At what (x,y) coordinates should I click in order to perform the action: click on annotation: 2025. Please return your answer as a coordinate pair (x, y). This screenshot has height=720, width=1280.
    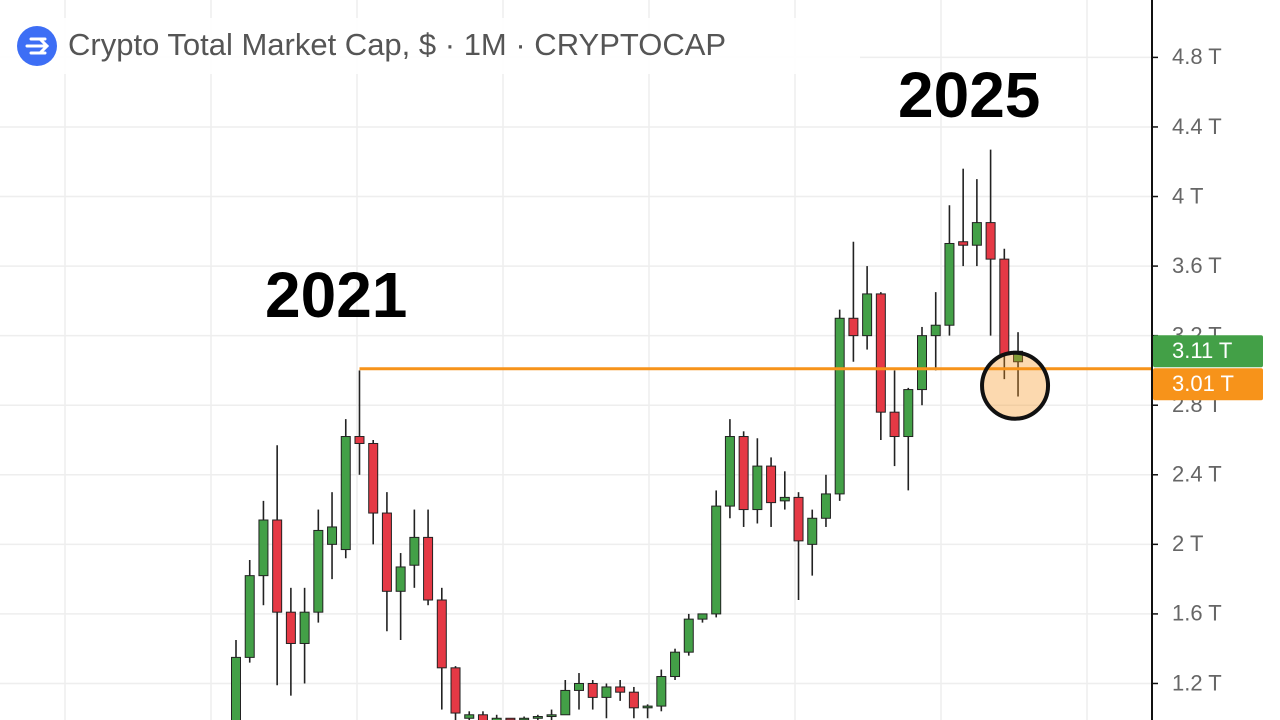
    Looking at the image, I should click on (969, 95).